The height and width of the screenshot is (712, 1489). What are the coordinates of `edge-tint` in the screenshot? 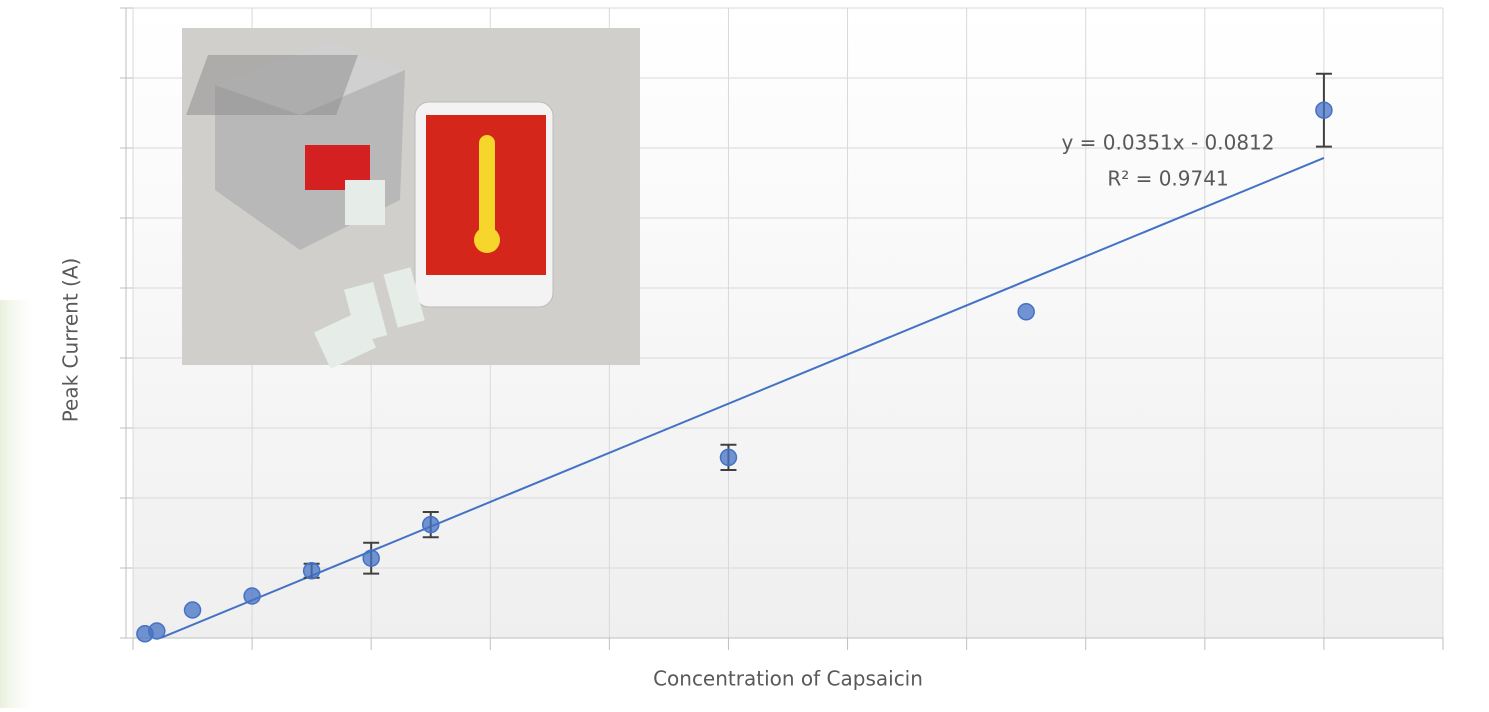 It's located at (20, 504).